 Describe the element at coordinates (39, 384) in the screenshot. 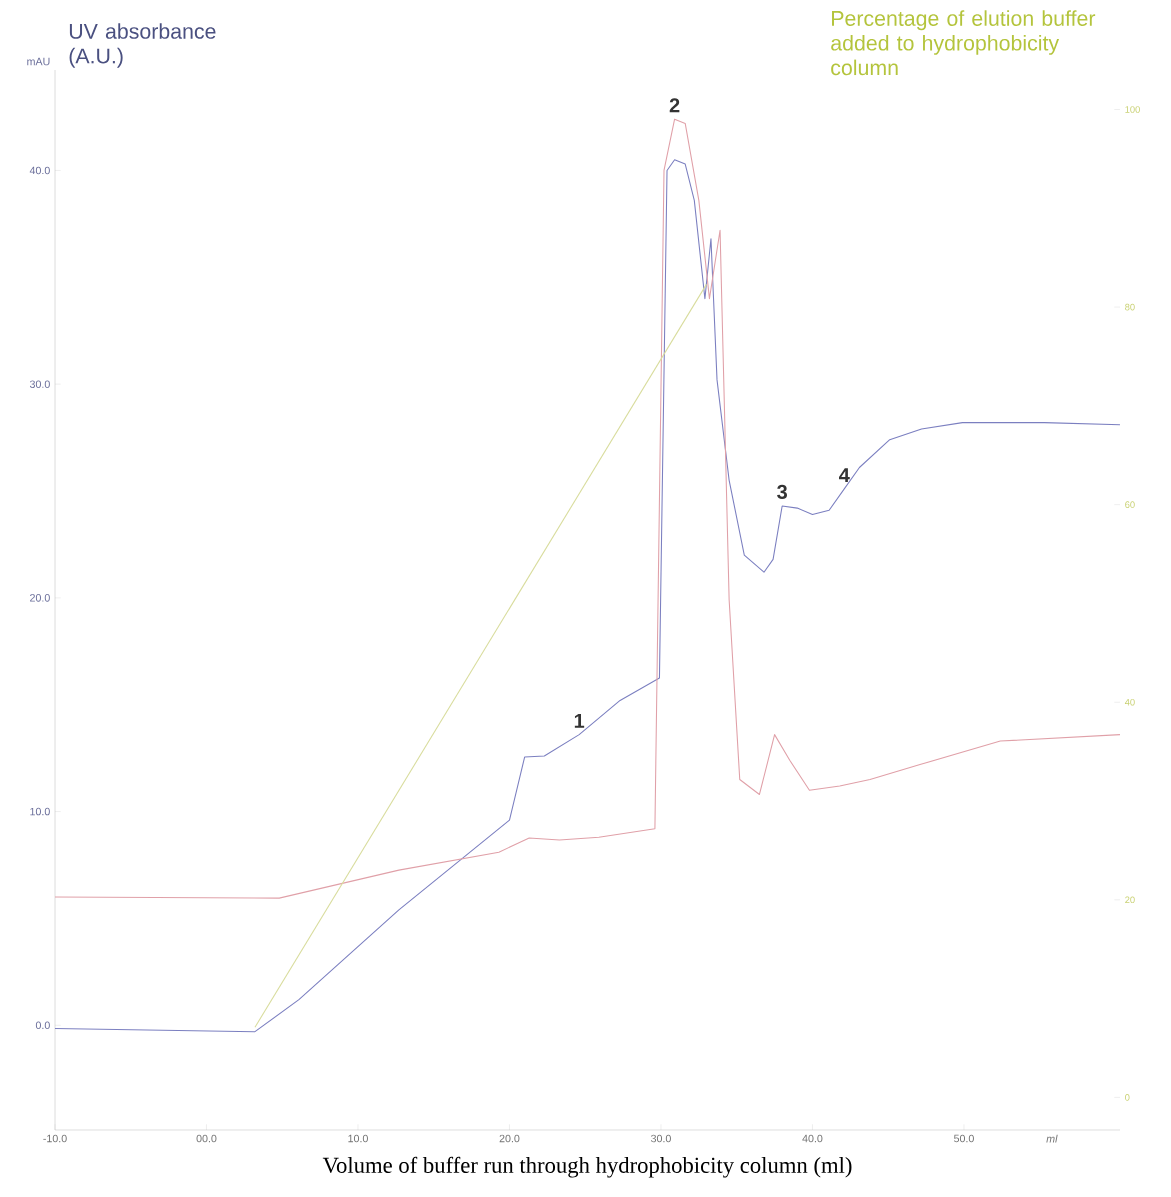

I see `y-tick-label: 30.0` at that location.